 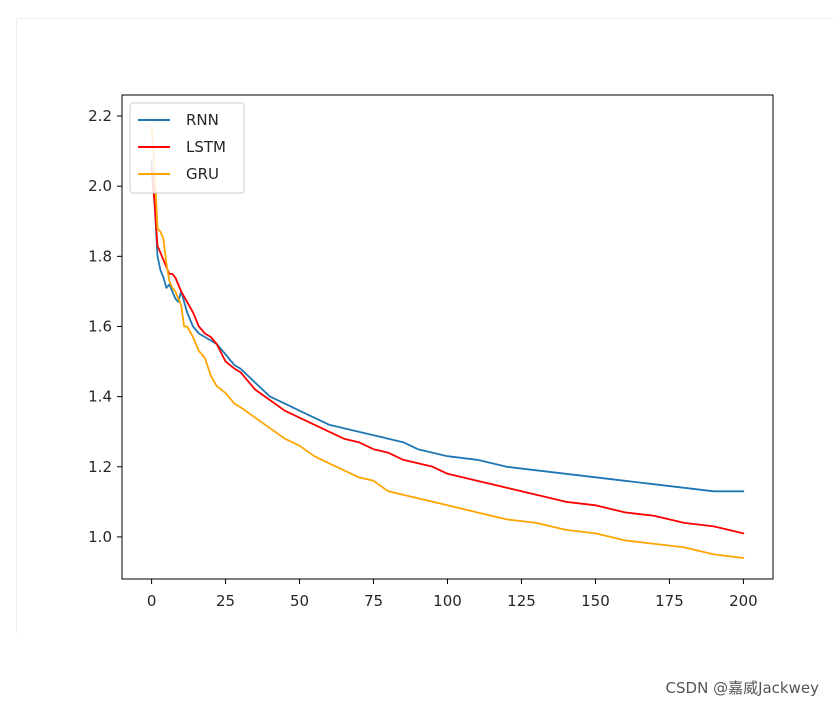 I want to click on x-tick-label: 25, so click(x=225, y=601).